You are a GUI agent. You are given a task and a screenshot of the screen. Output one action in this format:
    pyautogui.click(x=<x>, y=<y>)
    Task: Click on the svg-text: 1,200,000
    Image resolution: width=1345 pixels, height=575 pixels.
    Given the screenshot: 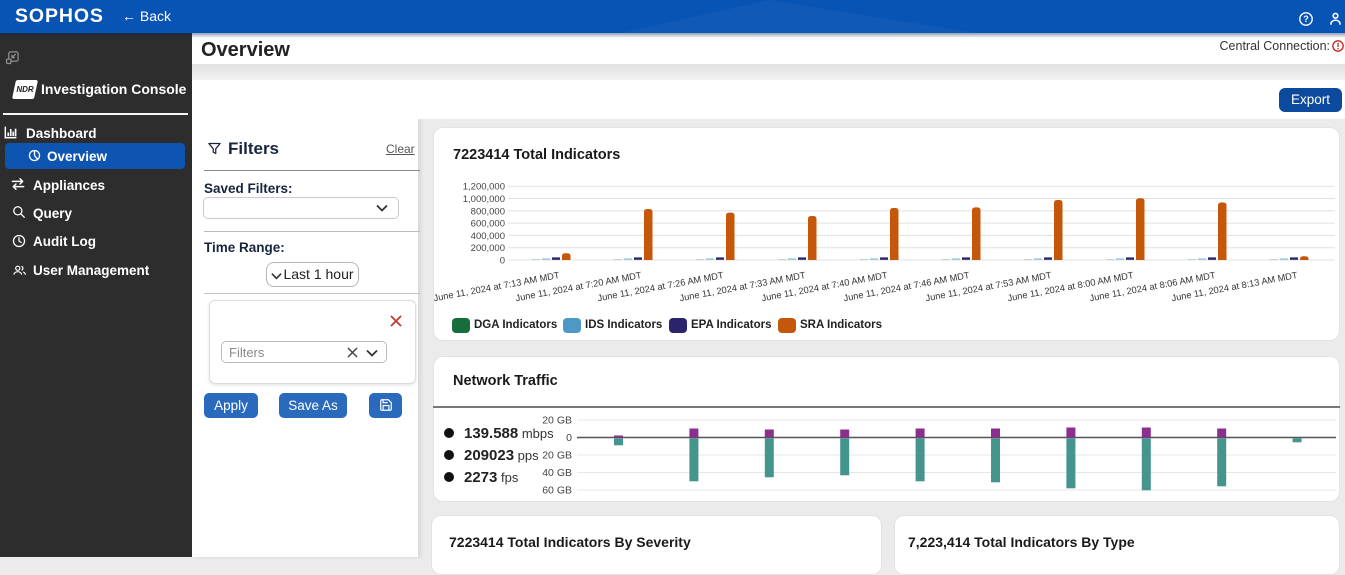 What is the action you would take?
    pyautogui.click(x=484, y=187)
    